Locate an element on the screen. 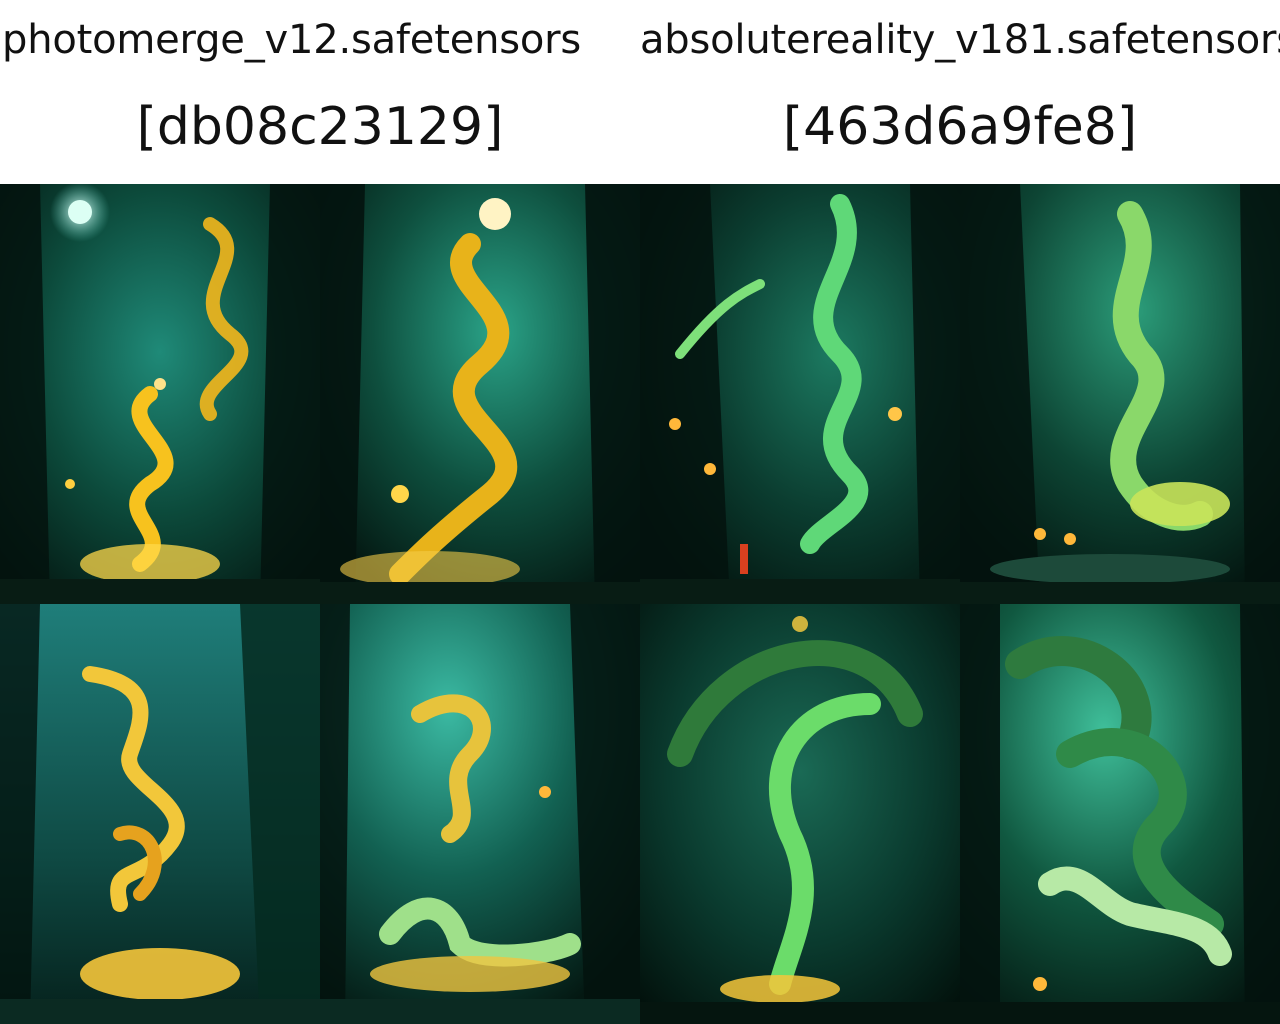 The image size is (1280, 1024). generated-image-golden-serpent is located at coordinates (160, 394).